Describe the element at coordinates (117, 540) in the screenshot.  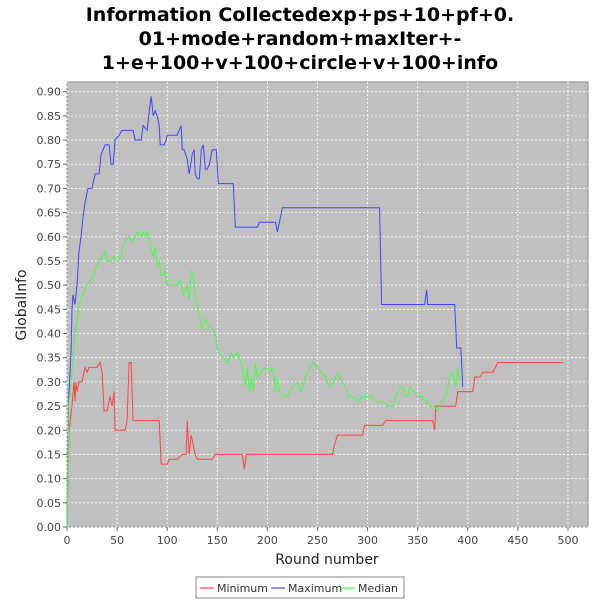
I see `x-tick-label: 50` at that location.